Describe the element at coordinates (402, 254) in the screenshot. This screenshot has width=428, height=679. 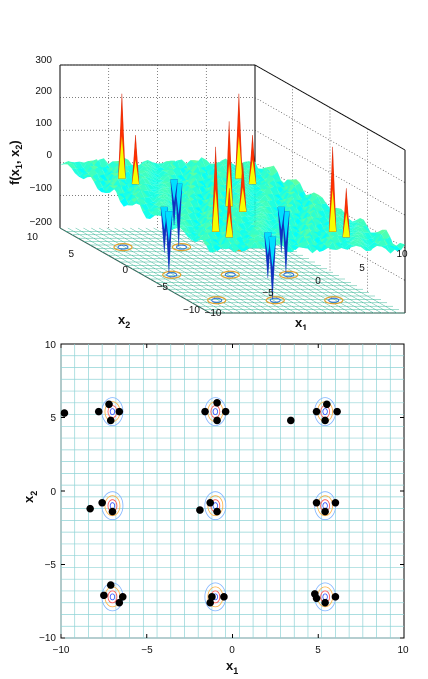
I see `x-tick-label: 10` at that location.